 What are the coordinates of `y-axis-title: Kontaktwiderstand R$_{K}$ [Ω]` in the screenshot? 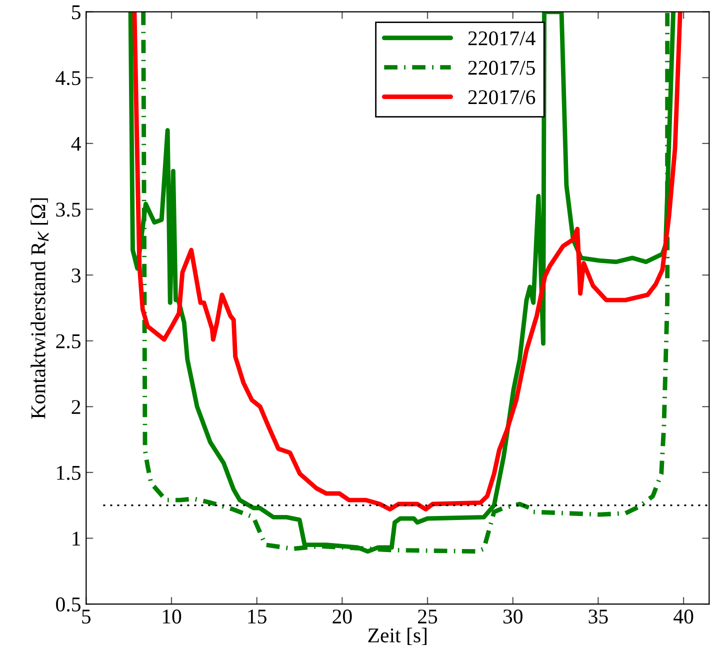 It's located at (39, 308).